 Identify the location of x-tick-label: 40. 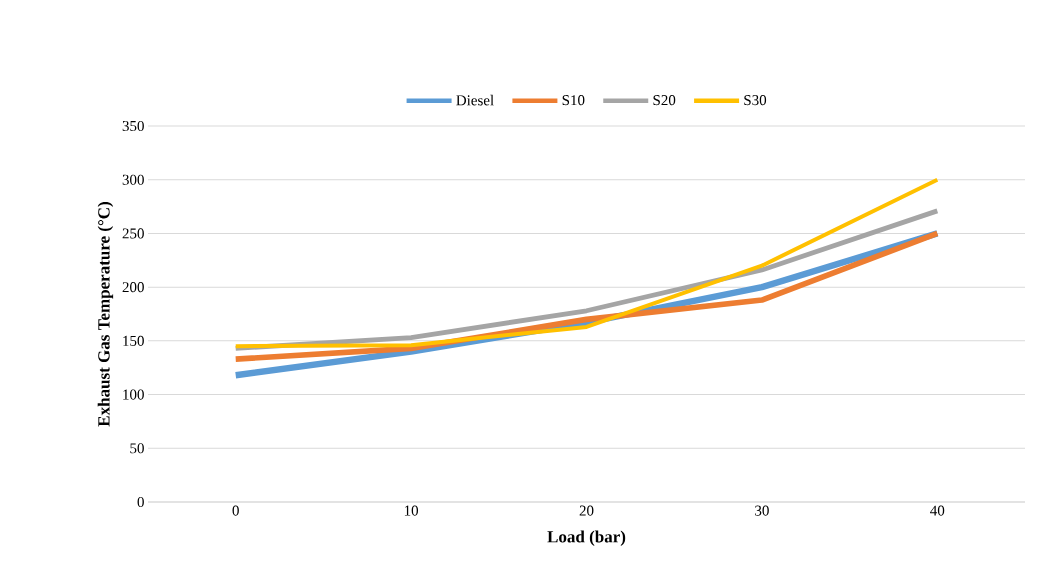
(937, 510).